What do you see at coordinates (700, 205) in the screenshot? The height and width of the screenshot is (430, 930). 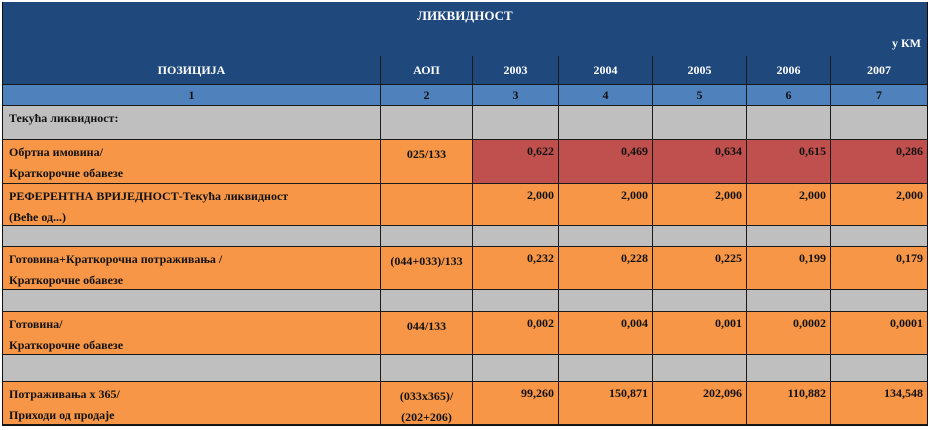 I see `value-2005: 2,000` at bounding box center [700, 205].